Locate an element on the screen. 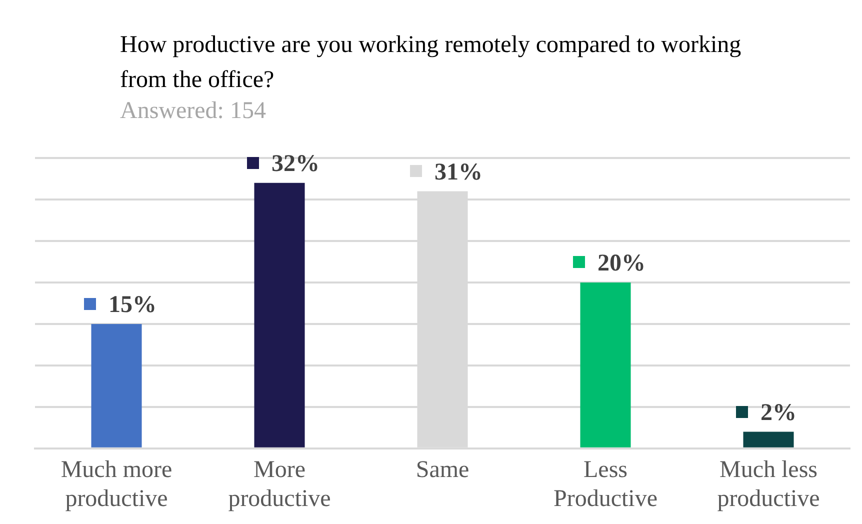 This screenshot has height=524, width=862. data-label: 2% is located at coordinates (778, 413).